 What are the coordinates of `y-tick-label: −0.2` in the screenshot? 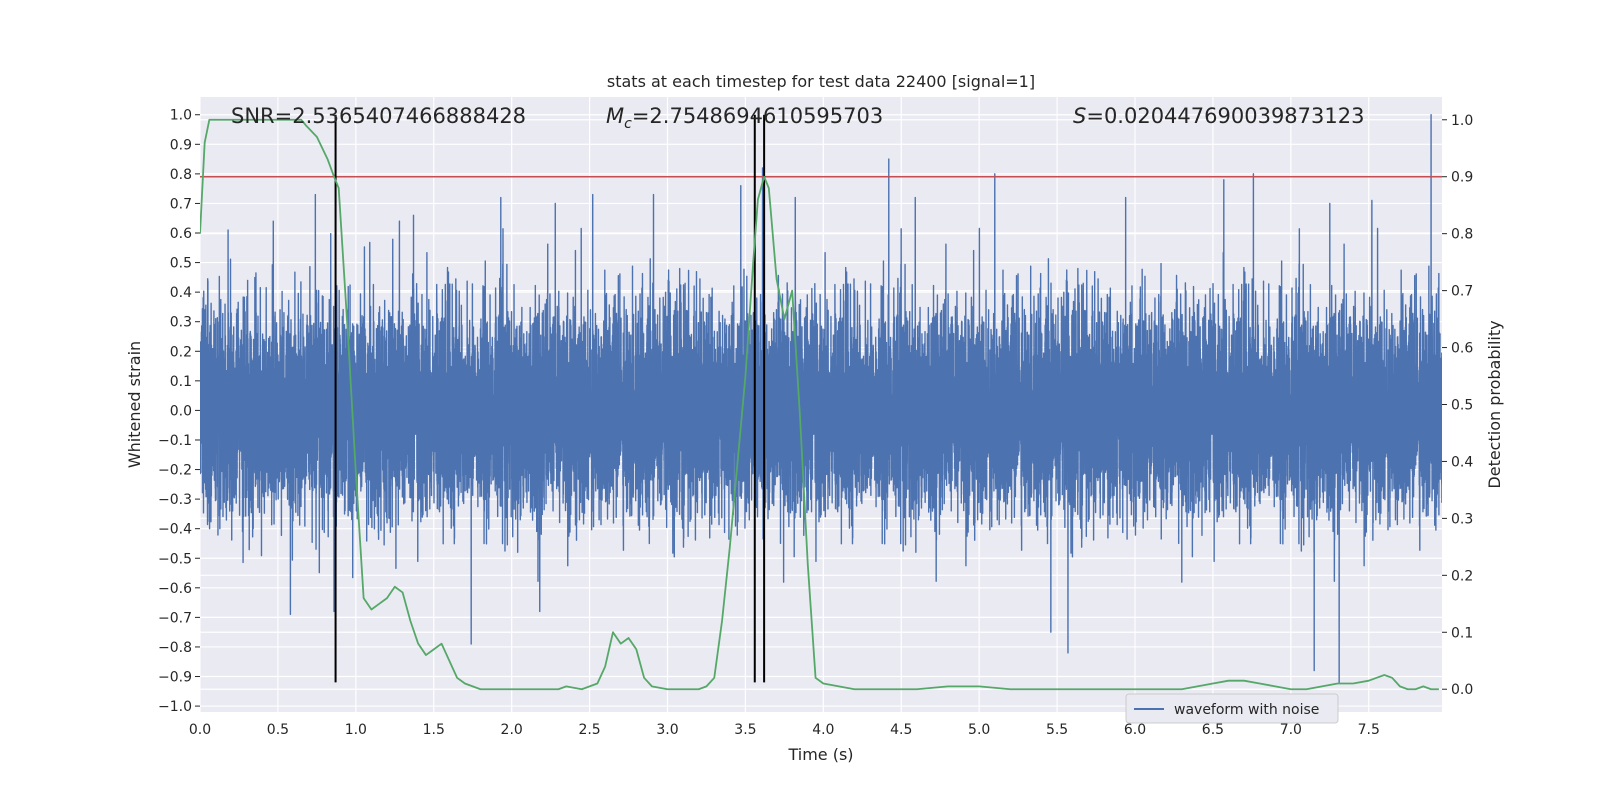 It's located at (175, 471).